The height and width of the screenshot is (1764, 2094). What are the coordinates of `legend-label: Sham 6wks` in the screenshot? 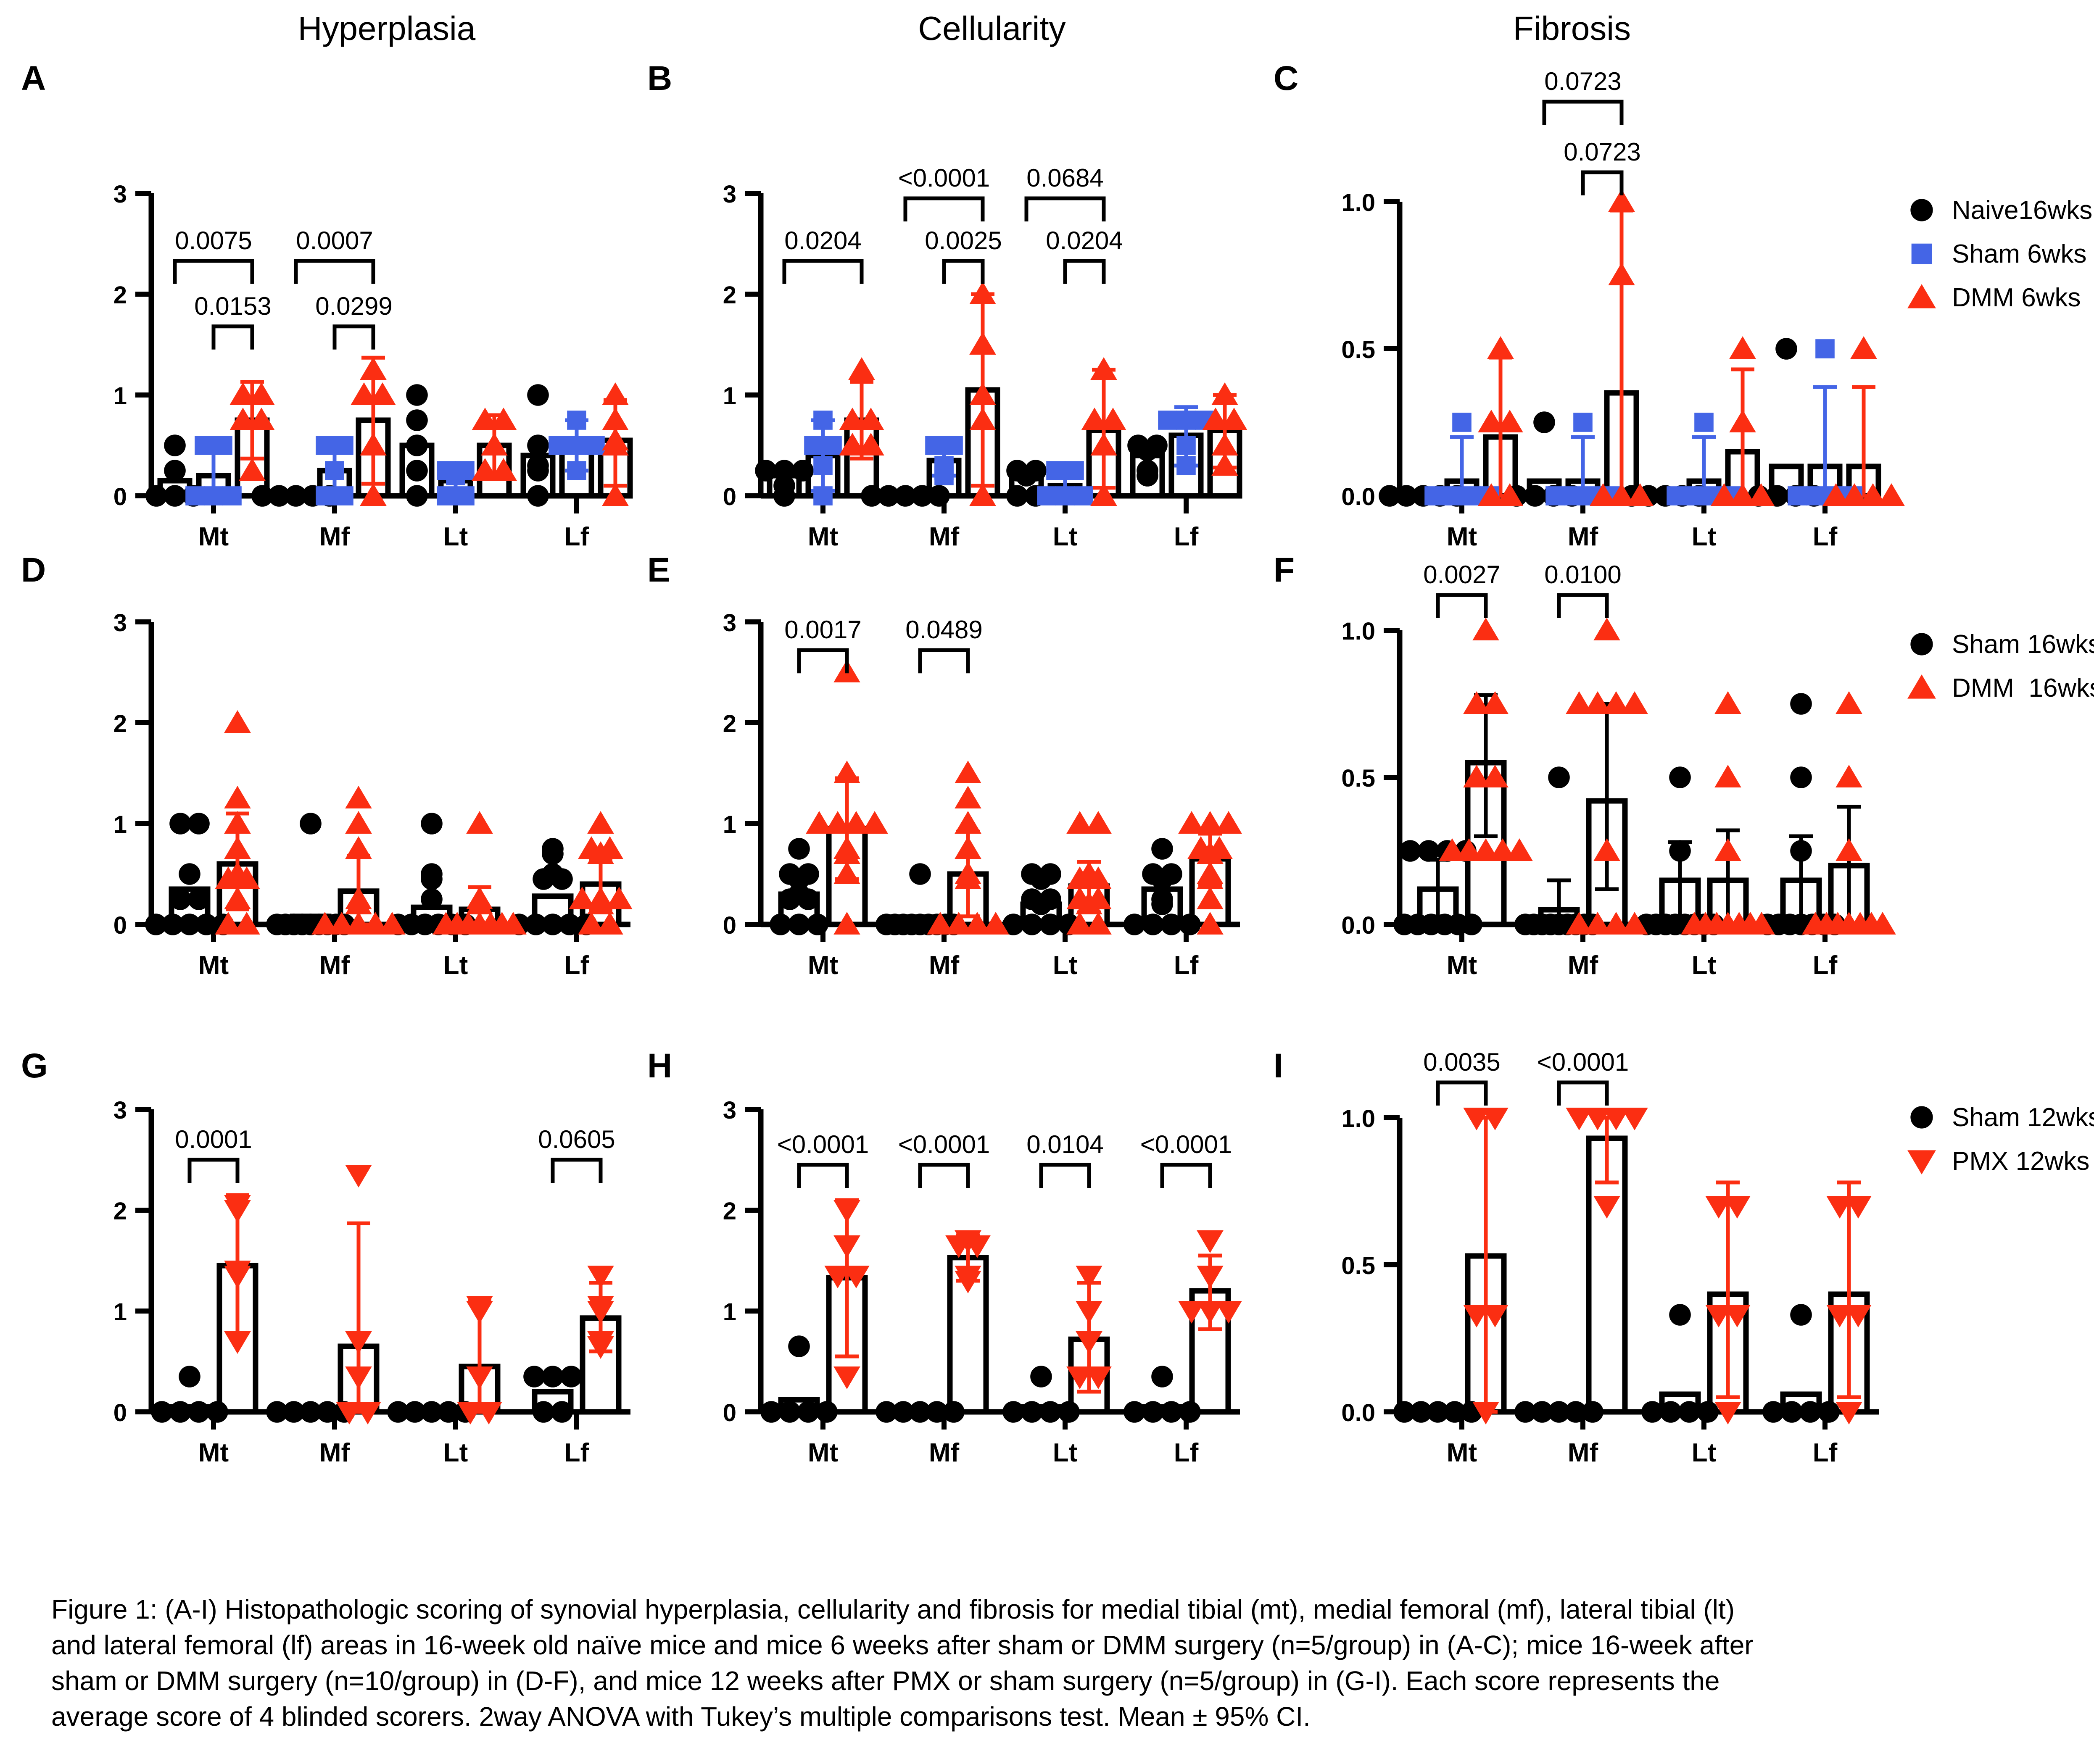 It's located at (2019, 254).